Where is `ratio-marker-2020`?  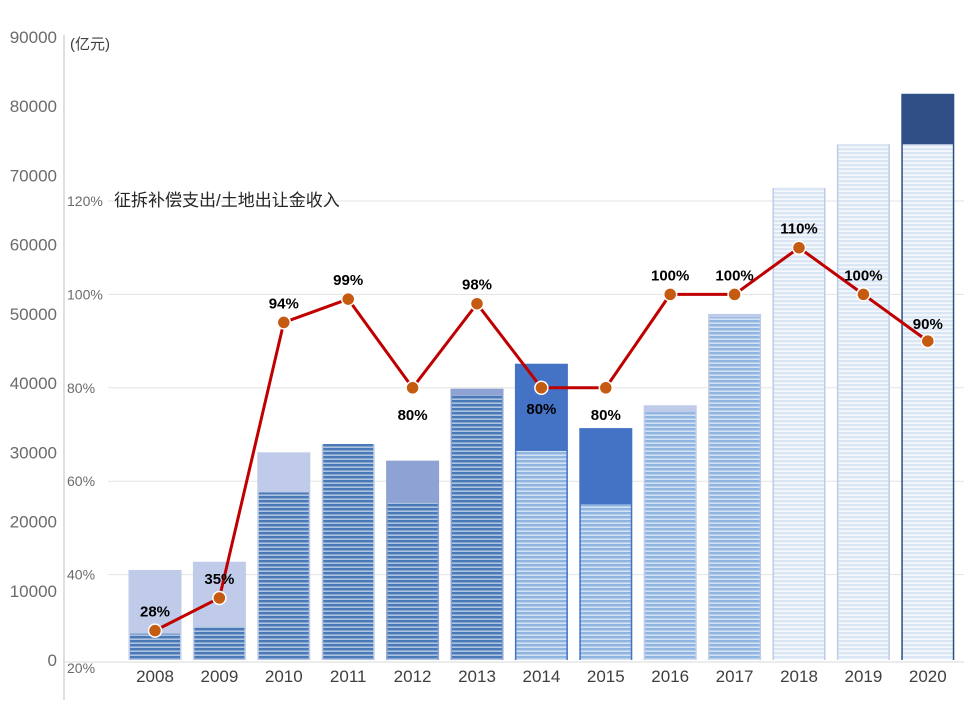 ratio-marker-2020 is located at coordinates (928, 341).